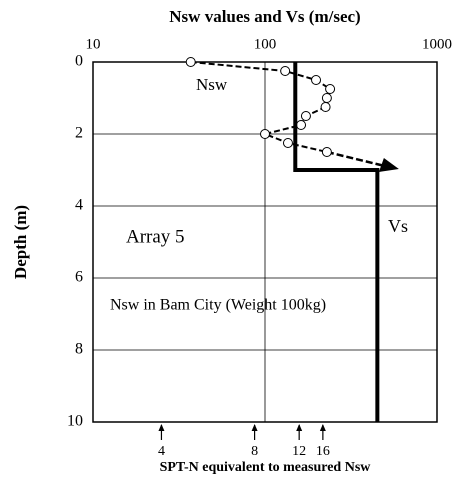  What do you see at coordinates (212, 84) in the screenshot?
I see `annotation: Nsw` at bounding box center [212, 84].